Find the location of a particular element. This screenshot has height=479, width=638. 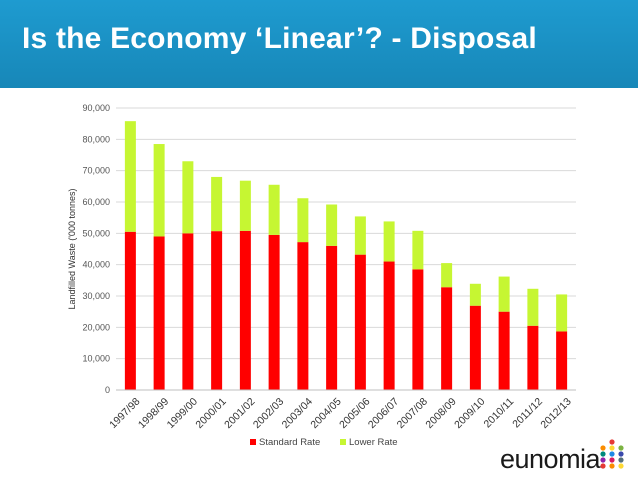

x-tick-label: 2007/08 is located at coordinates (412, 413).